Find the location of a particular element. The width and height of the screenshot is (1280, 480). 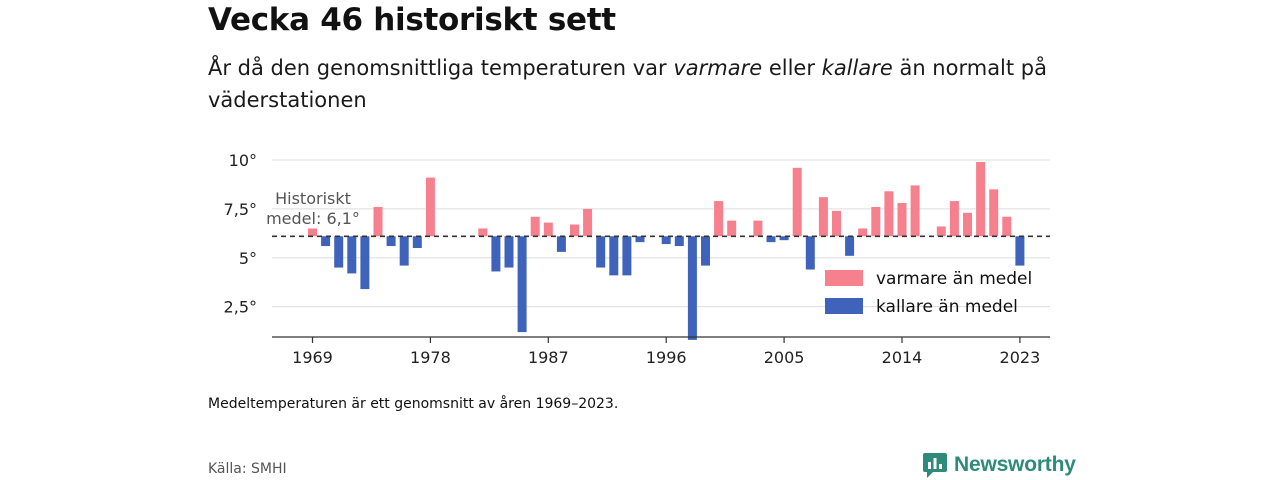

y-axis-ticks: 2,5° 5° 7,5° 10° is located at coordinates (240, 234).